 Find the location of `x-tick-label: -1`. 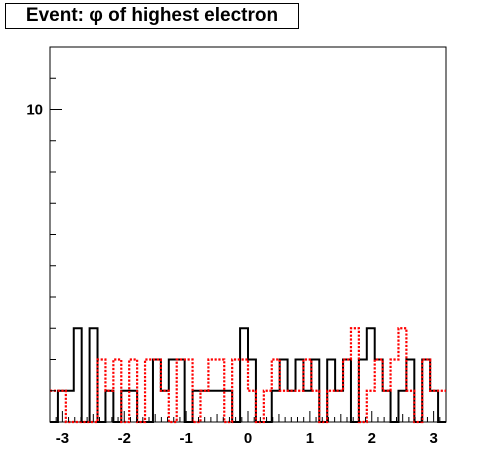

x-tick-label: -1 is located at coordinates (185, 438).